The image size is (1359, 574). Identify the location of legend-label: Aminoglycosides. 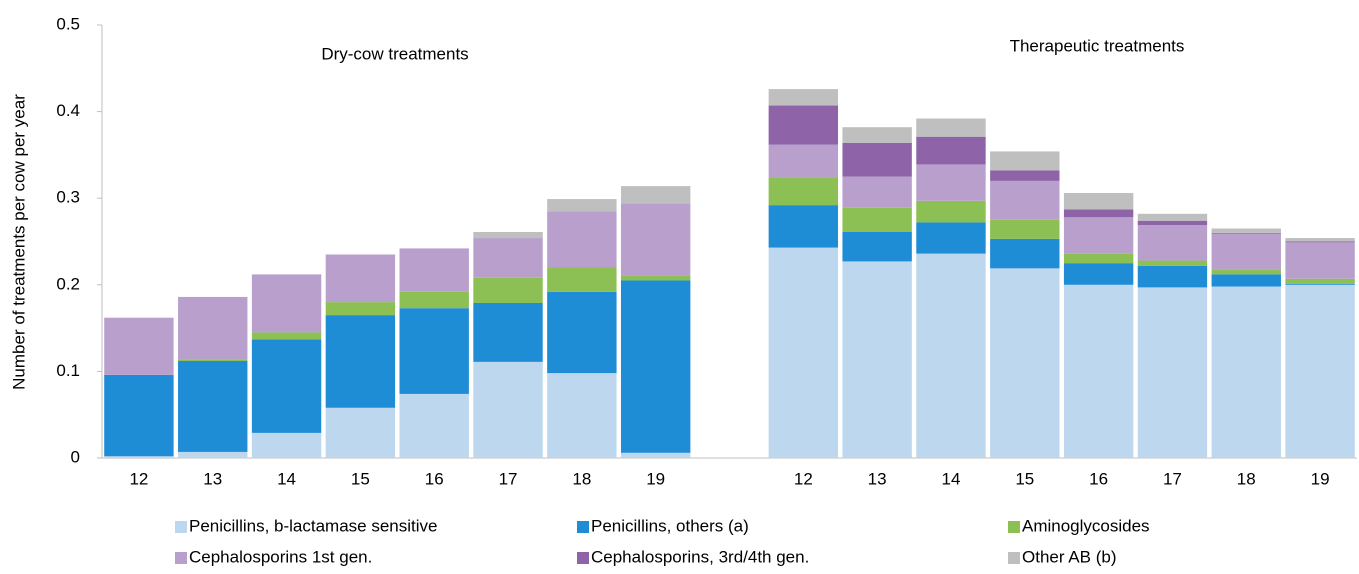
(1086, 525).